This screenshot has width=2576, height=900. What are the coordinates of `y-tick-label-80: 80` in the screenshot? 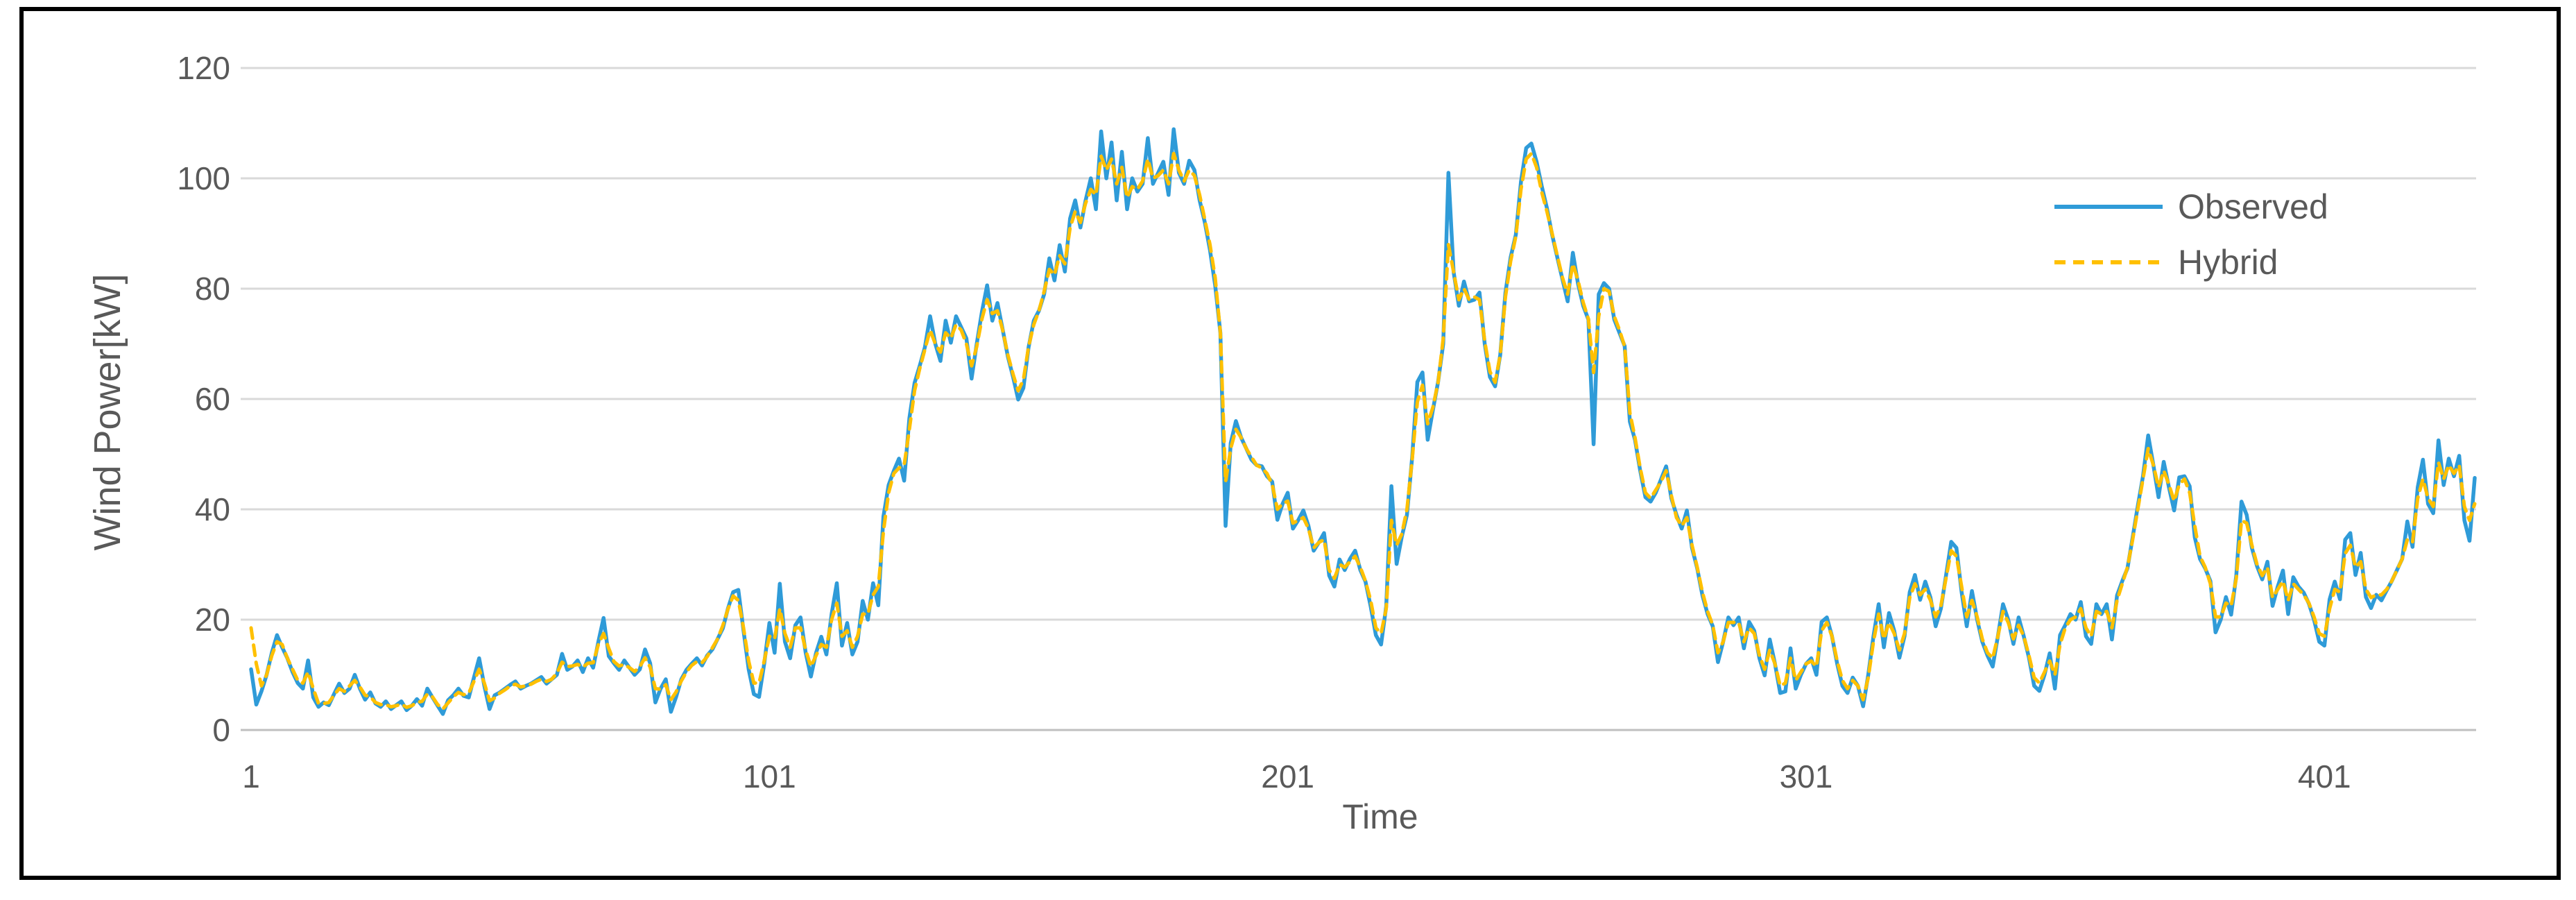 It's located at (212, 289).